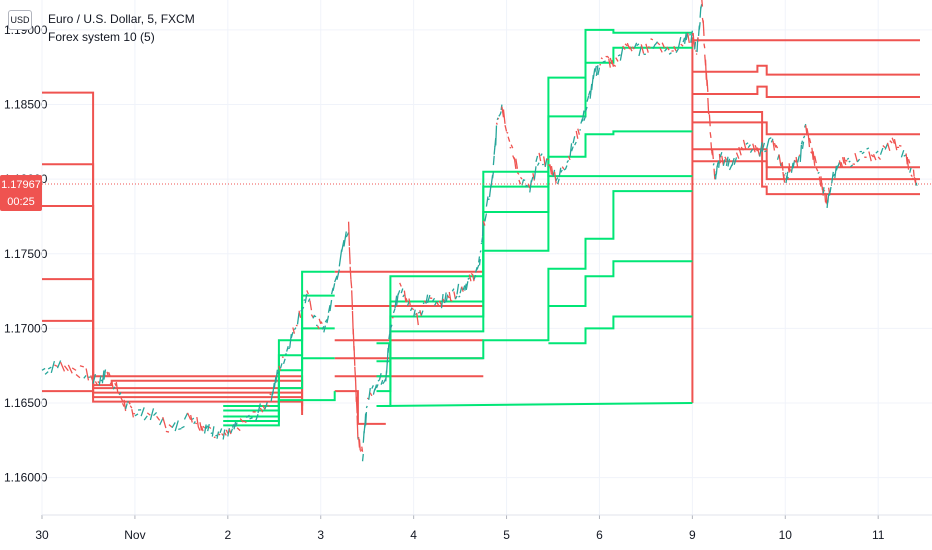  I want to click on x-tick-label: 10, so click(786, 535).